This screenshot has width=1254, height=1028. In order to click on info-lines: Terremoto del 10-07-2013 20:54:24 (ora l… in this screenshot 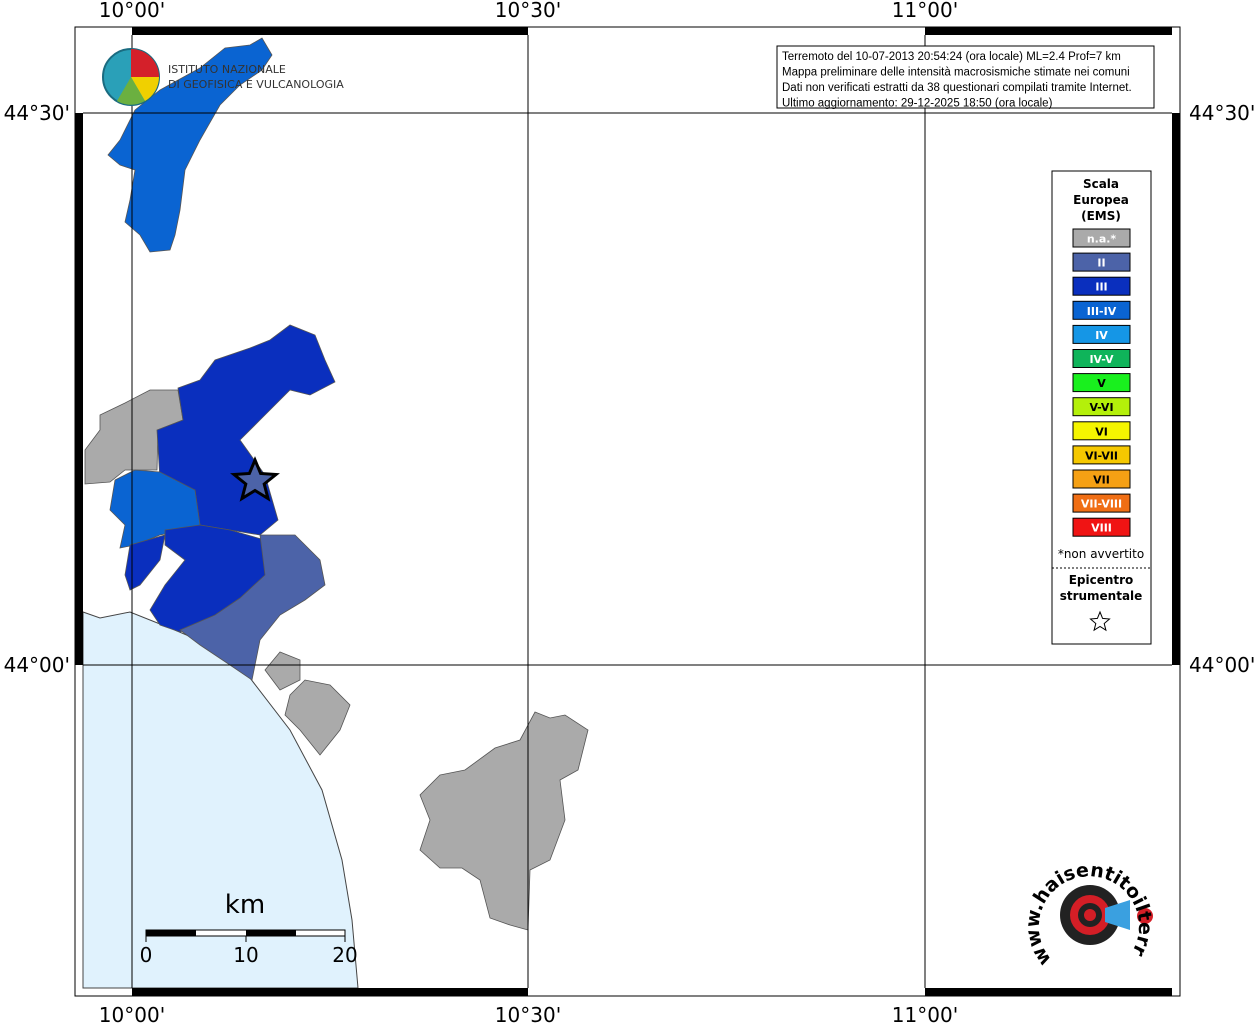, I will do `click(957, 80)`.